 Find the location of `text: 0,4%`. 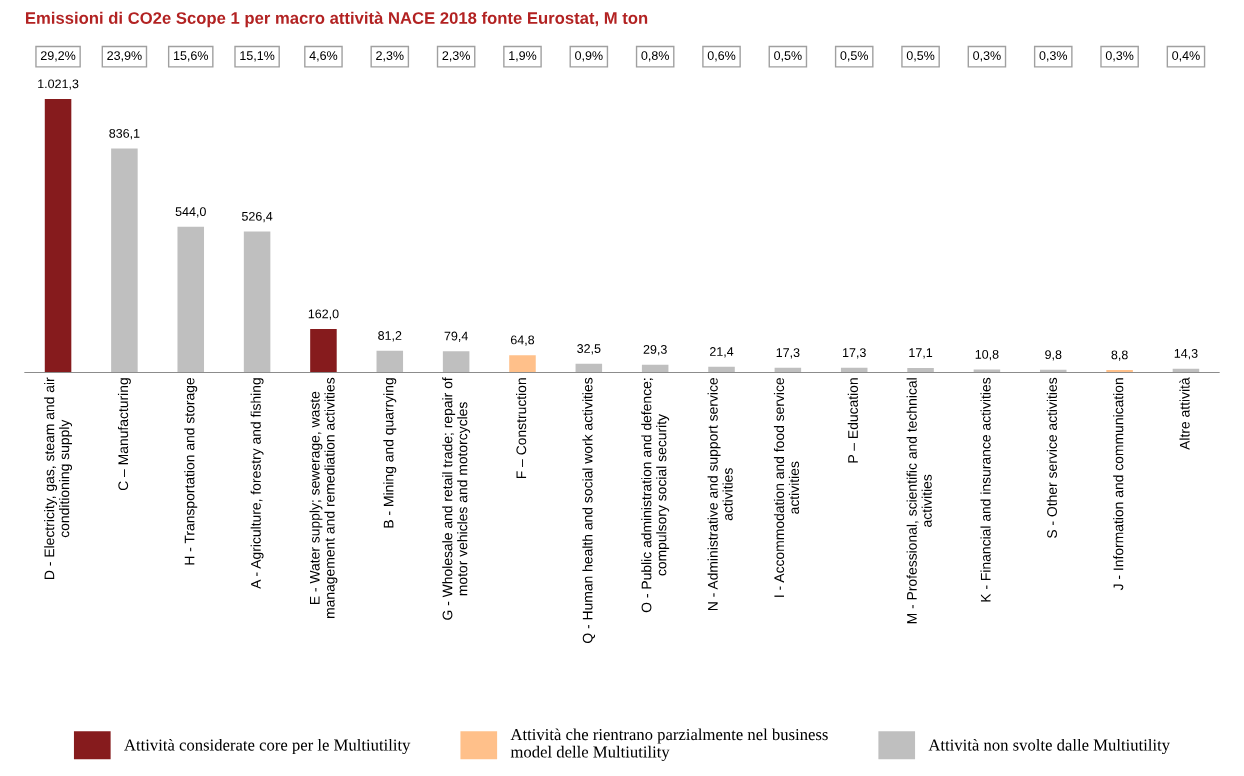

text: 0,4% is located at coordinates (1186, 56).